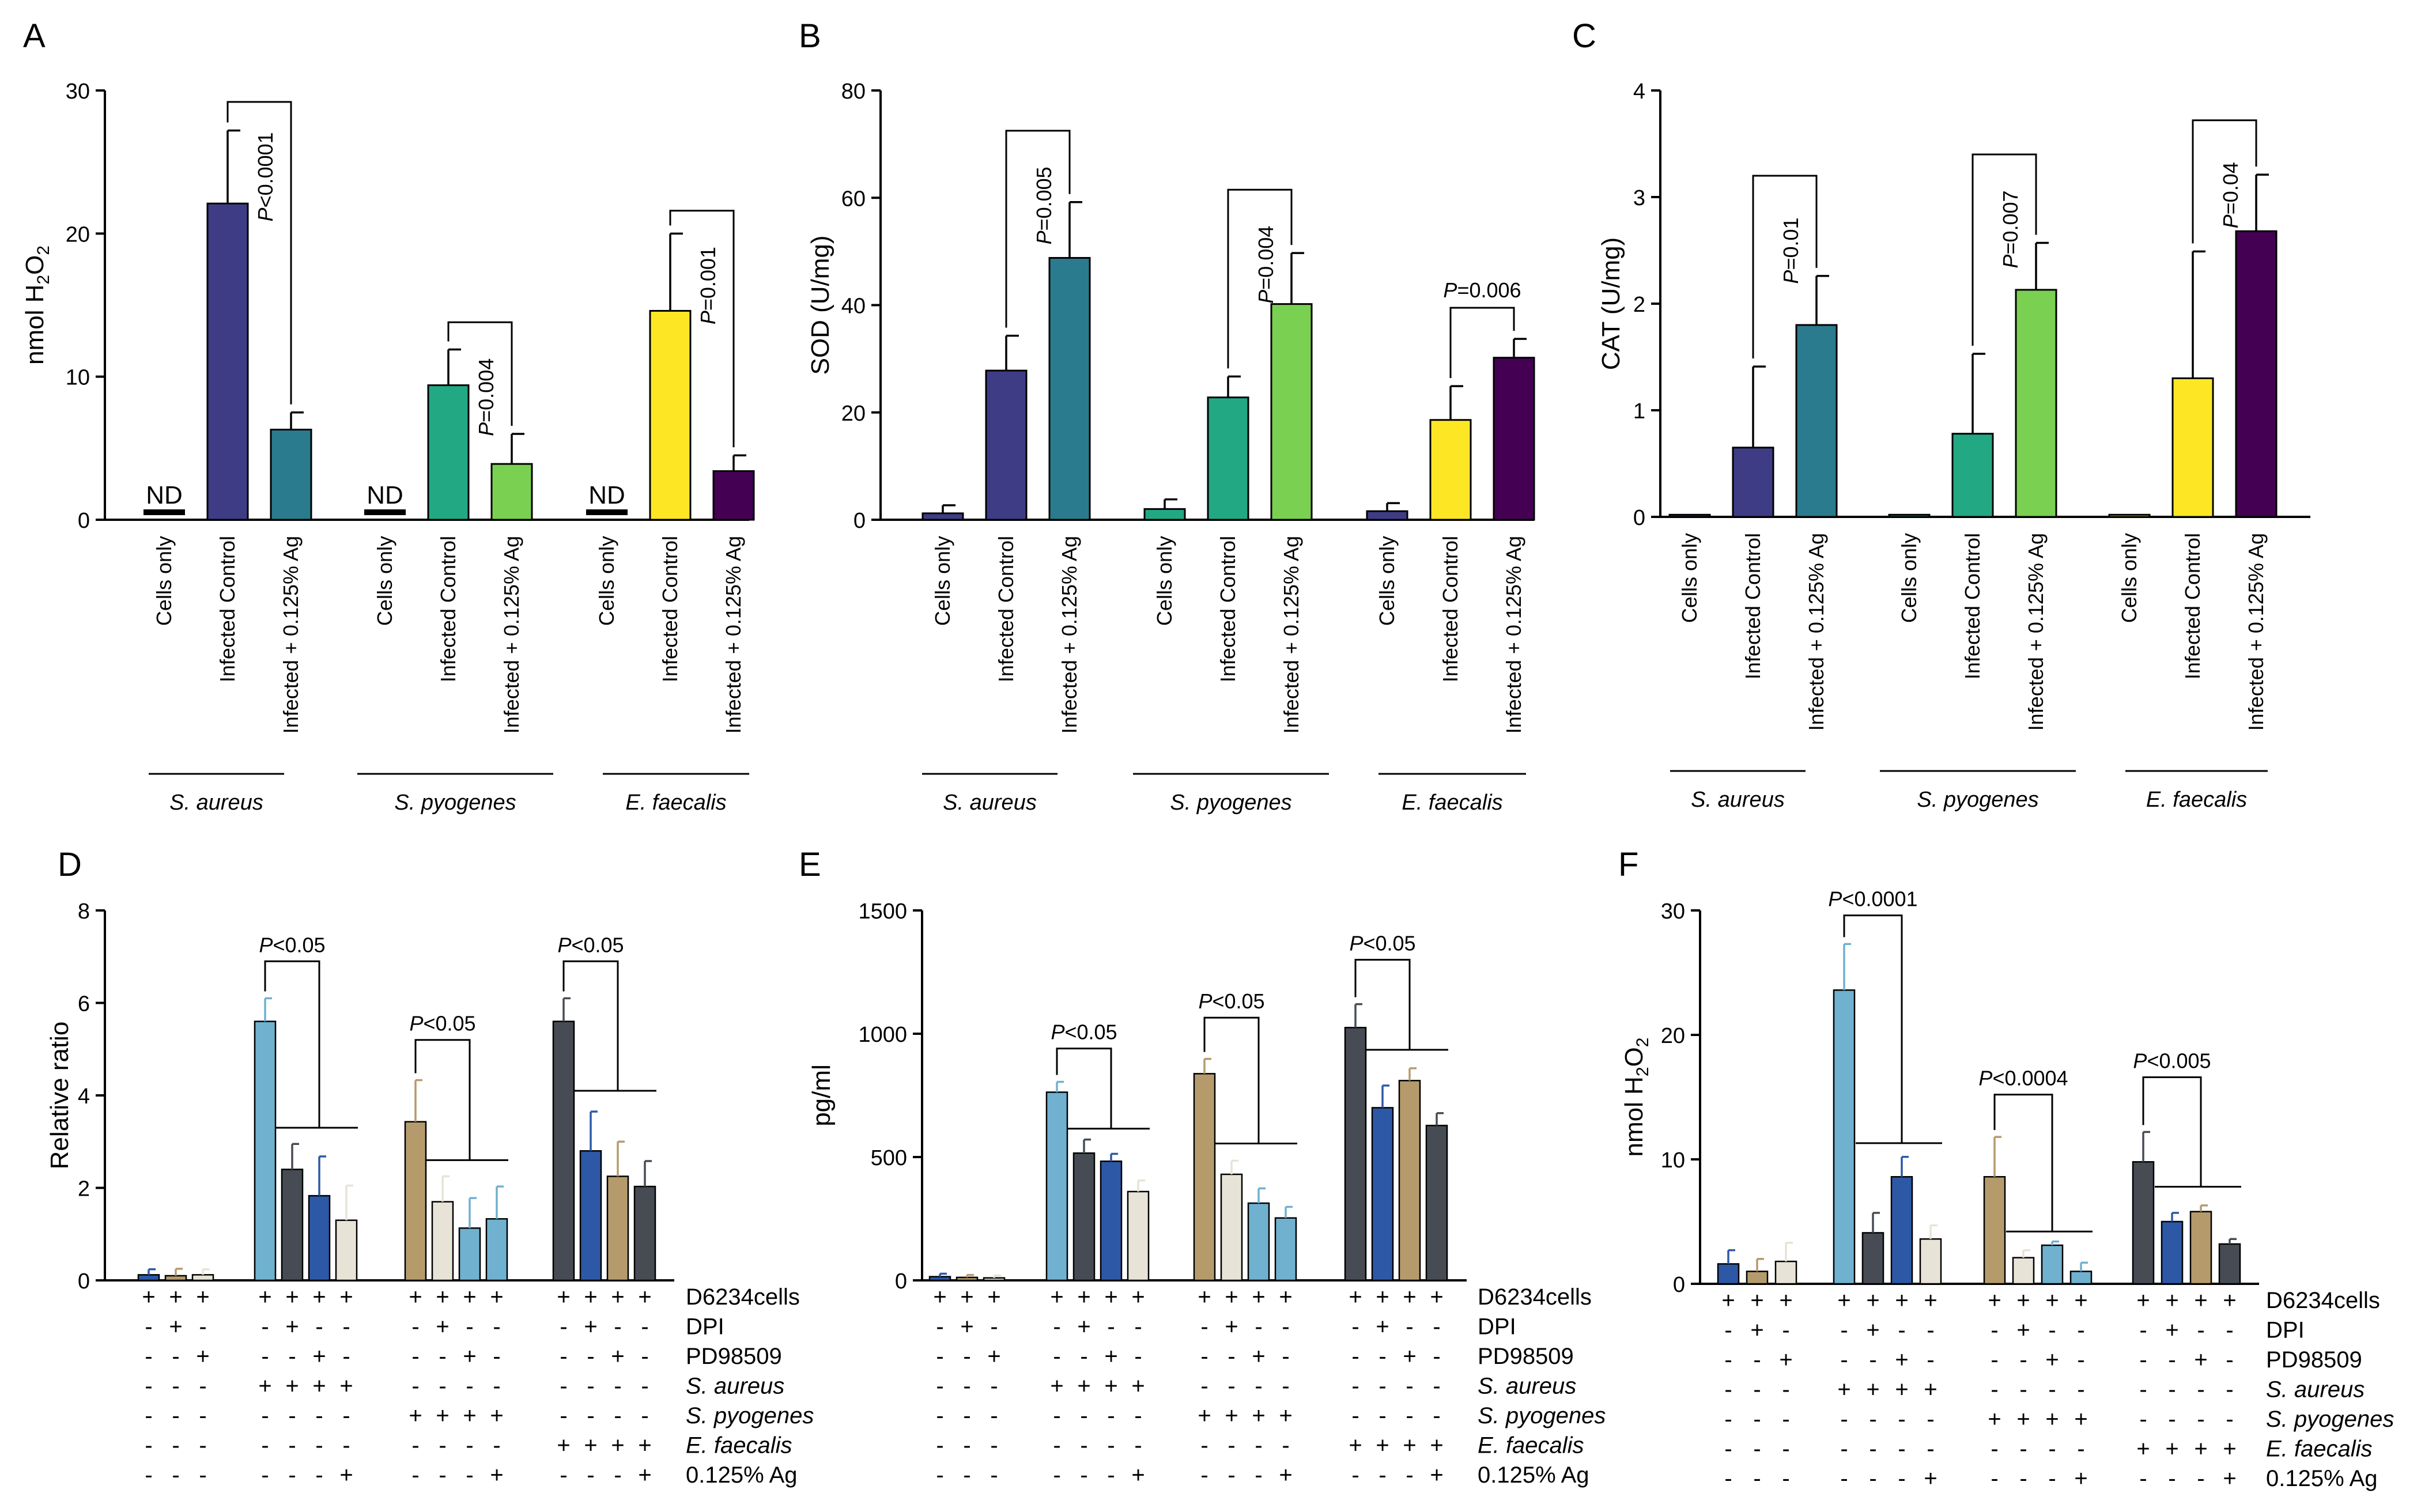 The height and width of the screenshot is (1512, 2436). What do you see at coordinates (1452, 803) in the screenshot?
I see `group-label: E. faecalis` at bounding box center [1452, 803].